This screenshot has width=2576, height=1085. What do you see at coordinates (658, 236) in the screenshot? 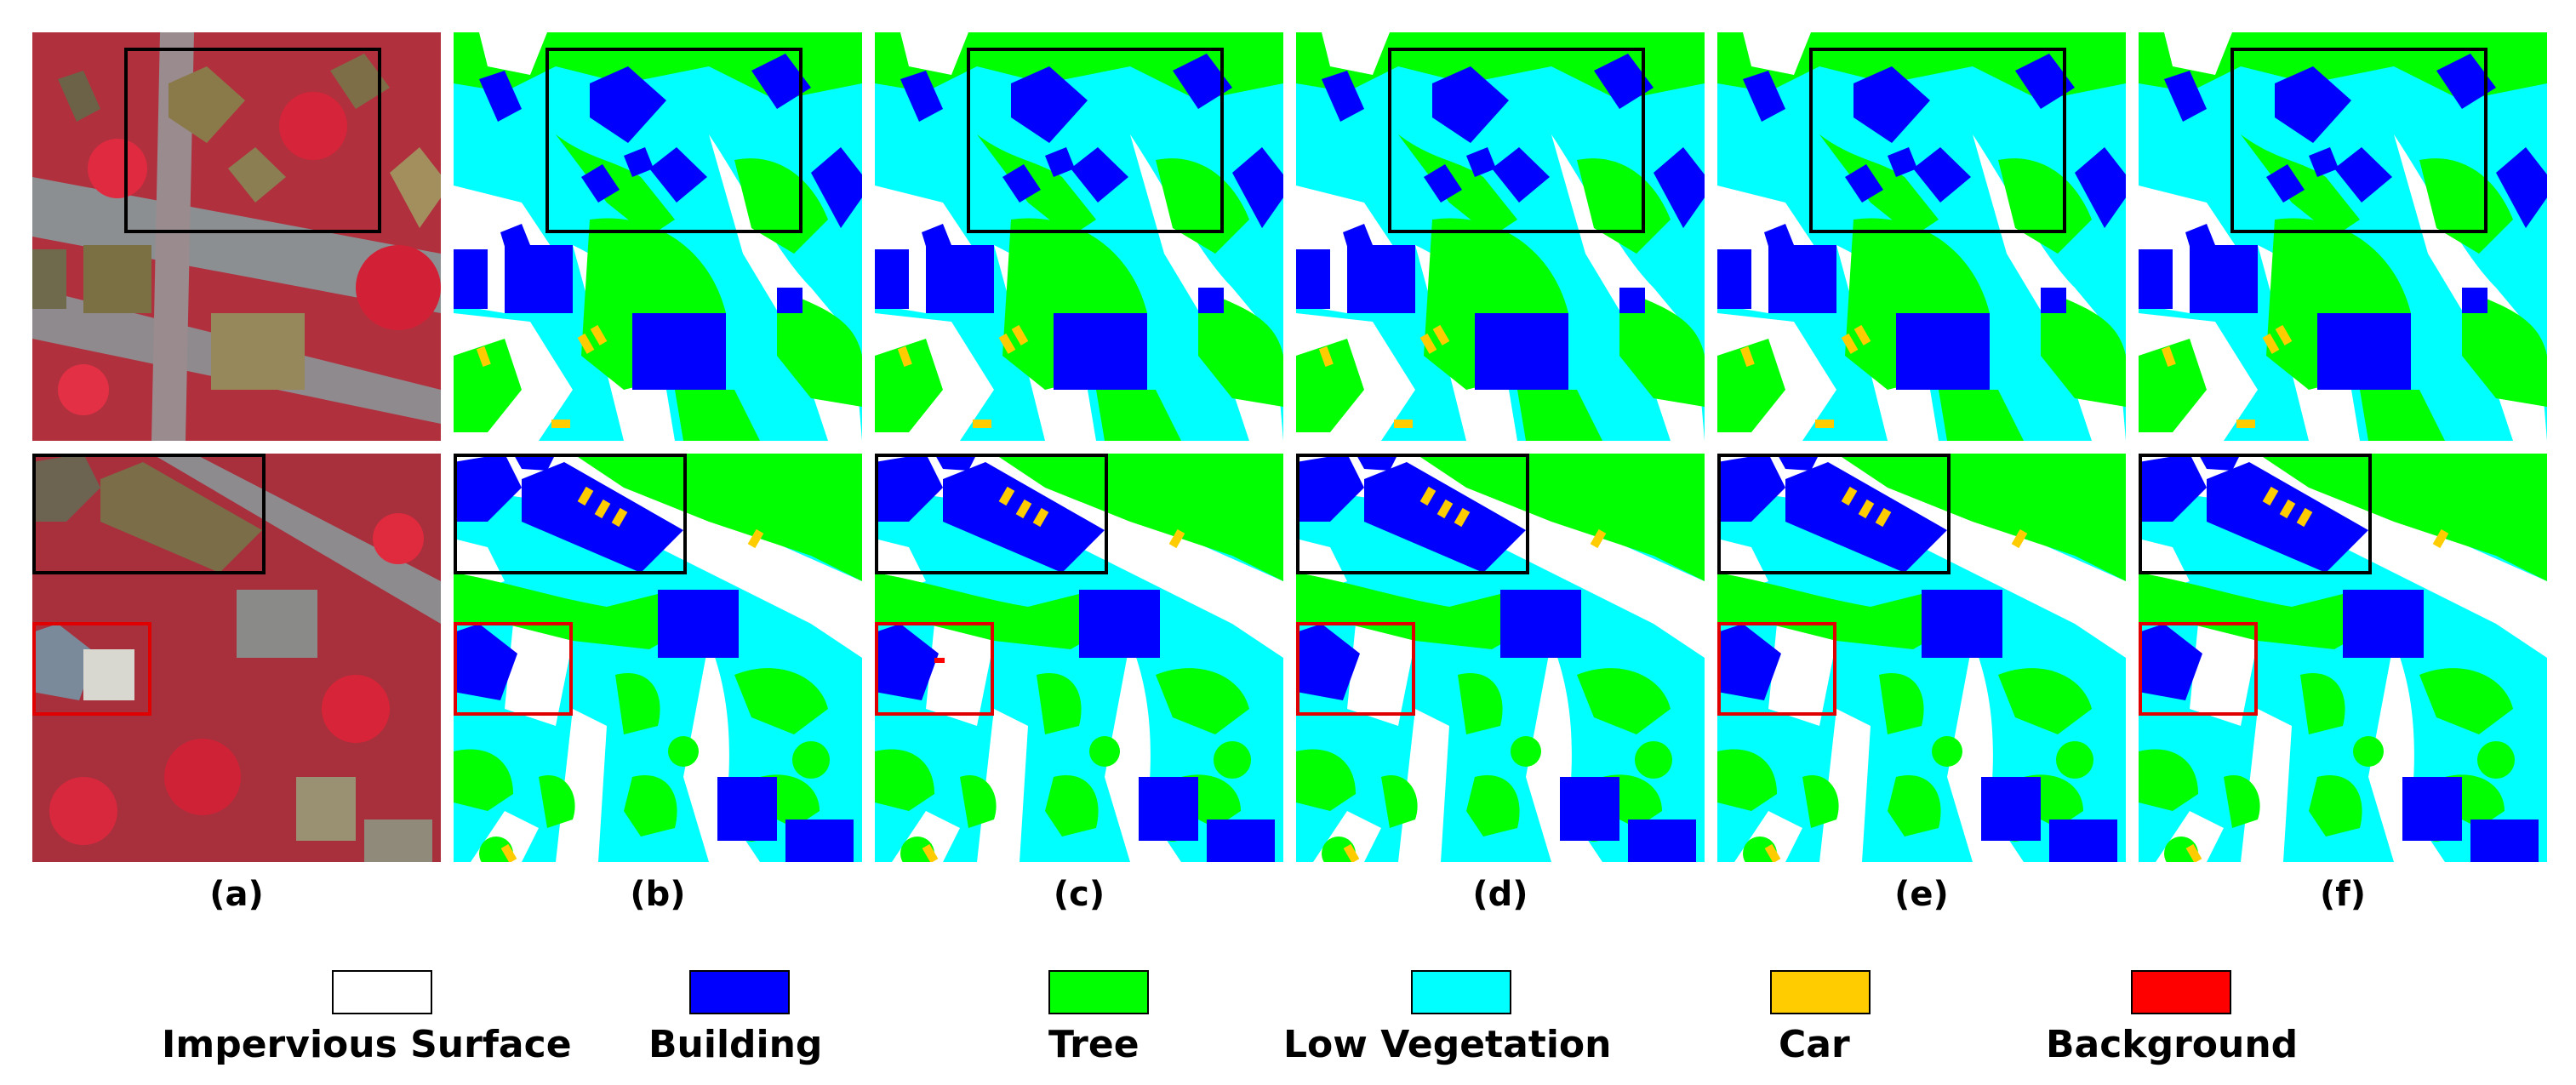
I see `panel-b-row1` at bounding box center [658, 236].